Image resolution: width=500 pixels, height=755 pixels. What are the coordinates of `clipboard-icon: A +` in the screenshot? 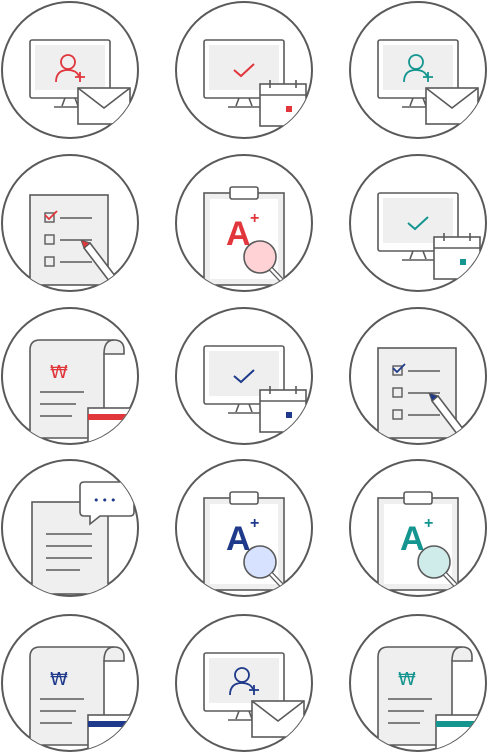 It's located at (244, 236).